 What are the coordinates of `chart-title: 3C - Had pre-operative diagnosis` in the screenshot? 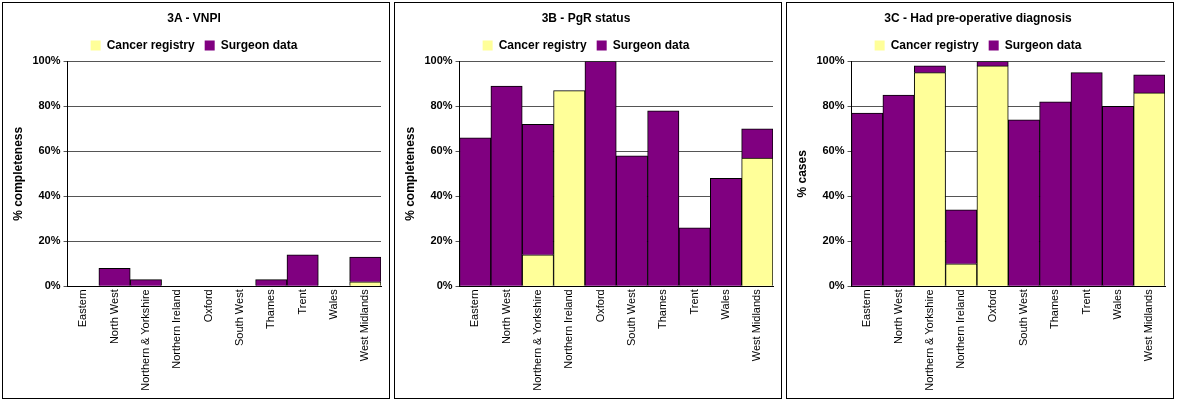 It's located at (978, 17).